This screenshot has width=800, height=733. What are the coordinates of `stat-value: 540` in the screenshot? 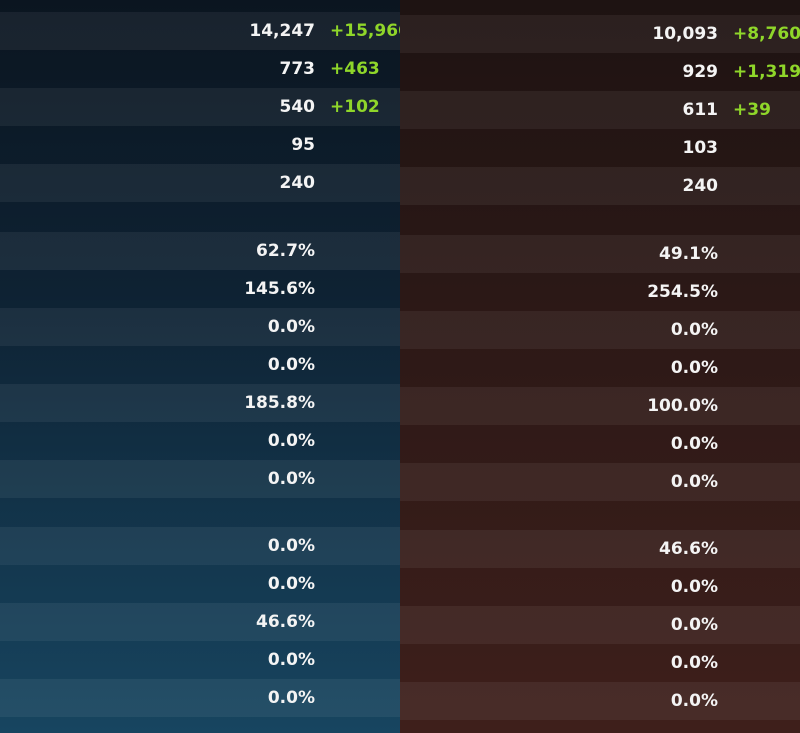 It's located at (297, 107).